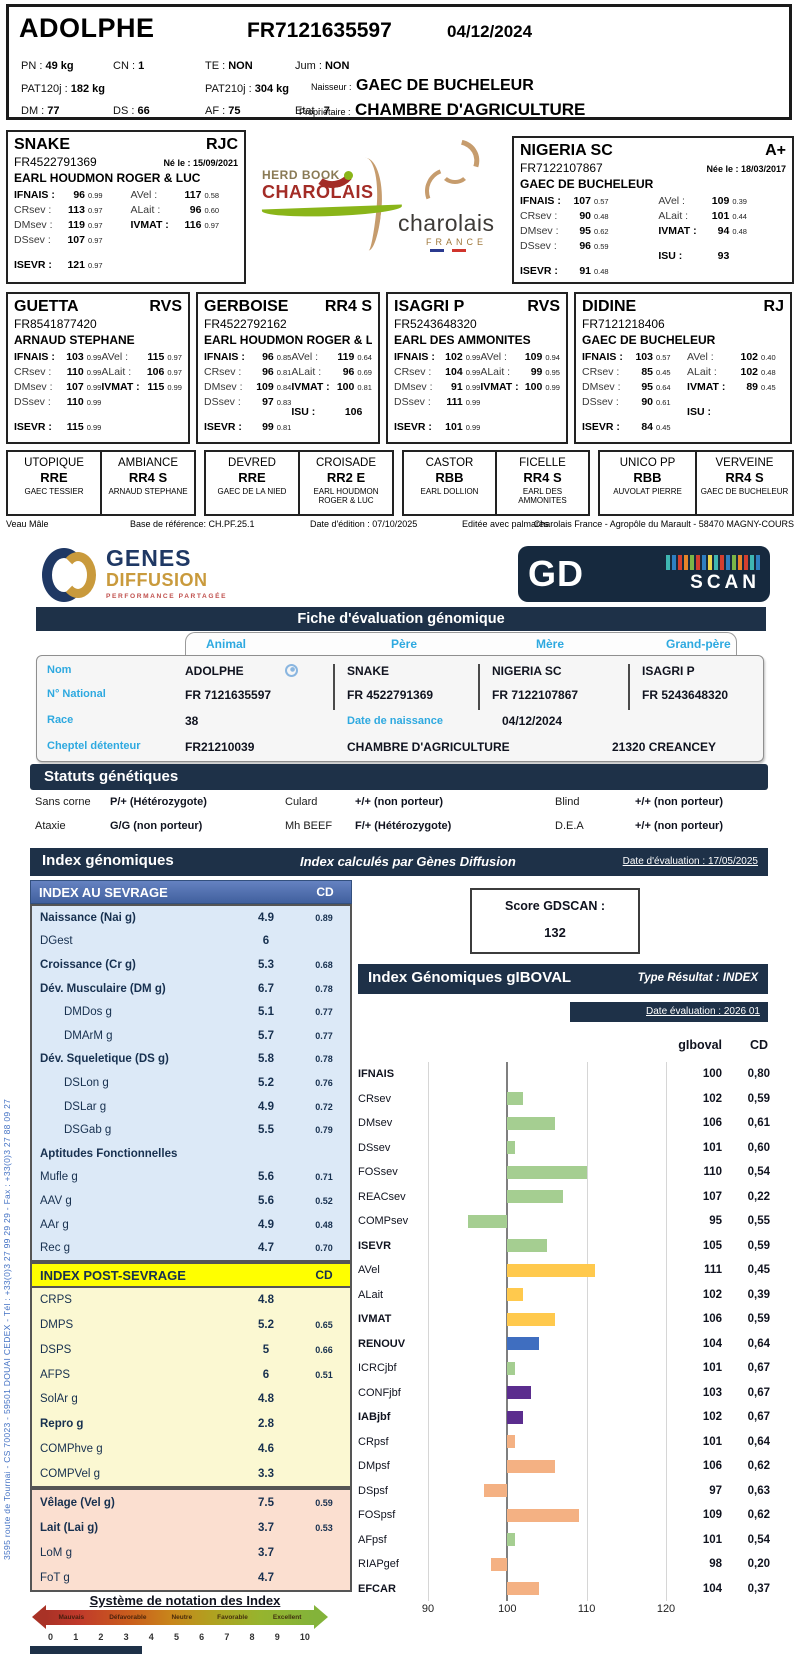 Image resolution: width=800 pixels, height=1655 pixels. Describe the element at coordinates (364, 524) in the screenshot. I see `footer-edition: Date d'édition : 07/10/2025` at that location.